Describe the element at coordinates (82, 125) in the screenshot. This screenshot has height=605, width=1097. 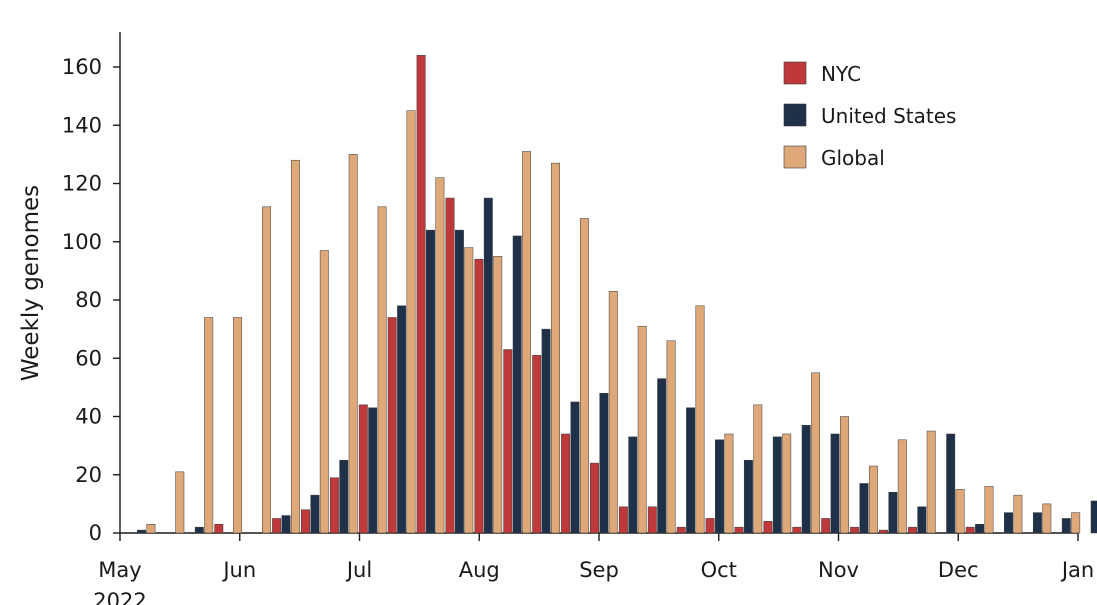
I see `y-tick-label: 140` at that location.